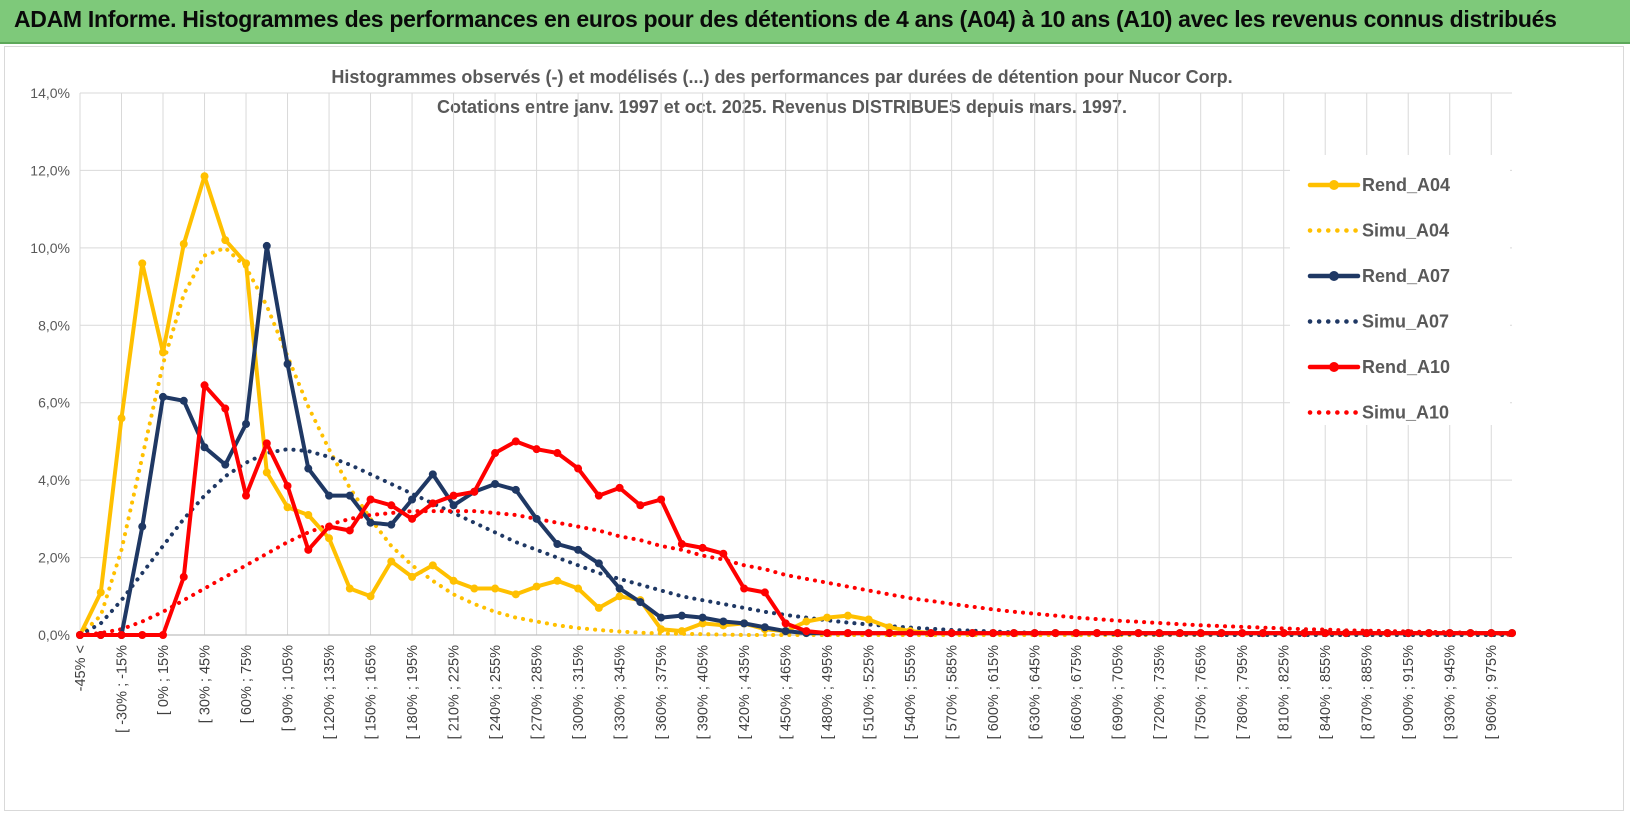 The width and height of the screenshot is (1630, 815). Describe the element at coordinates (953, 692) in the screenshot. I see `x-tick-label: [ 570% ; 585%` at that location.